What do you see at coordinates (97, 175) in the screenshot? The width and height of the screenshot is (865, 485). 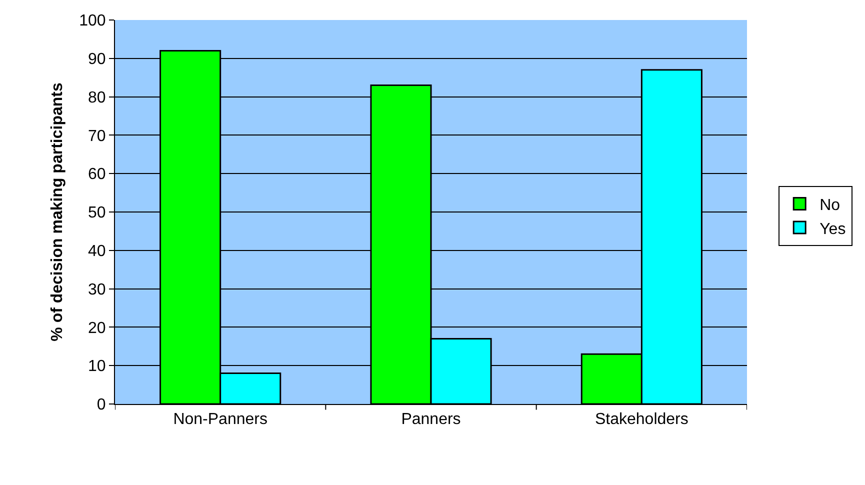 I see `y-tick-label: 60` at bounding box center [97, 175].